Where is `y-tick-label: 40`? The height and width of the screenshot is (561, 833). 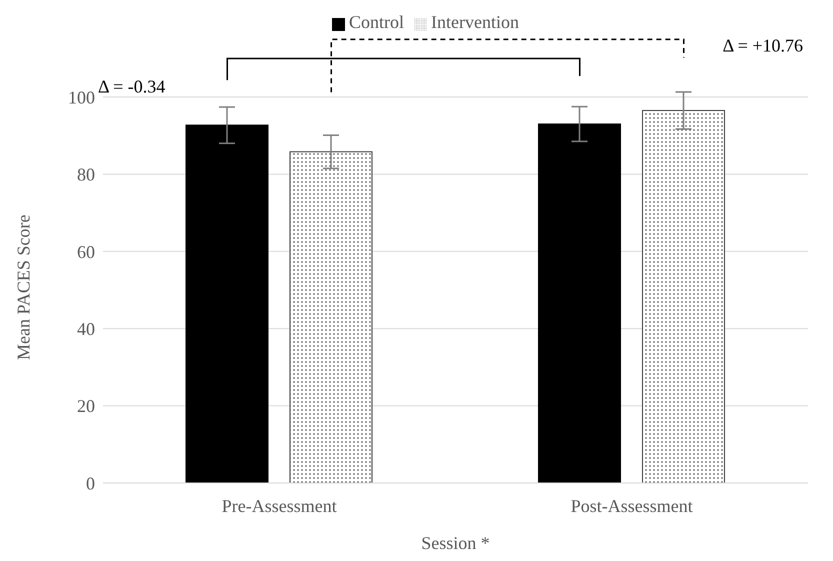
y-tick-label: 40 is located at coordinates (86, 328).